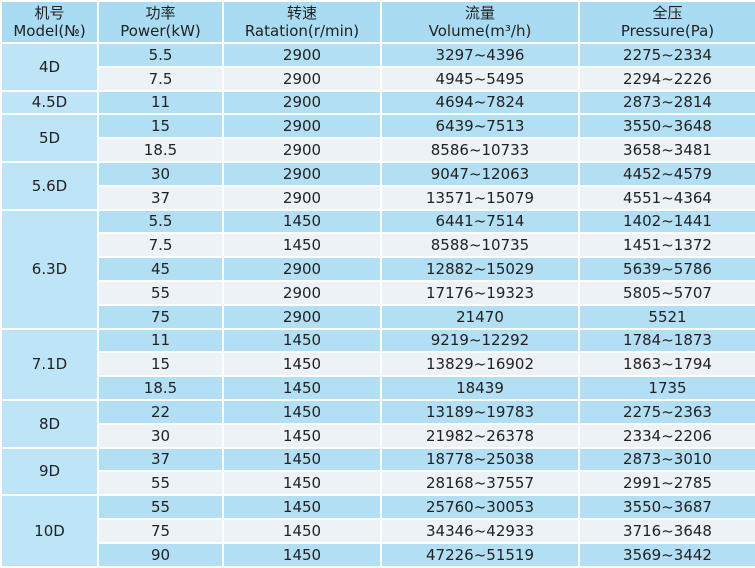 The height and width of the screenshot is (568, 755). What do you see at coordinates (160, 13) in the screenshot?
I see `header-cn: 功率` at bounding box center [160, 13].